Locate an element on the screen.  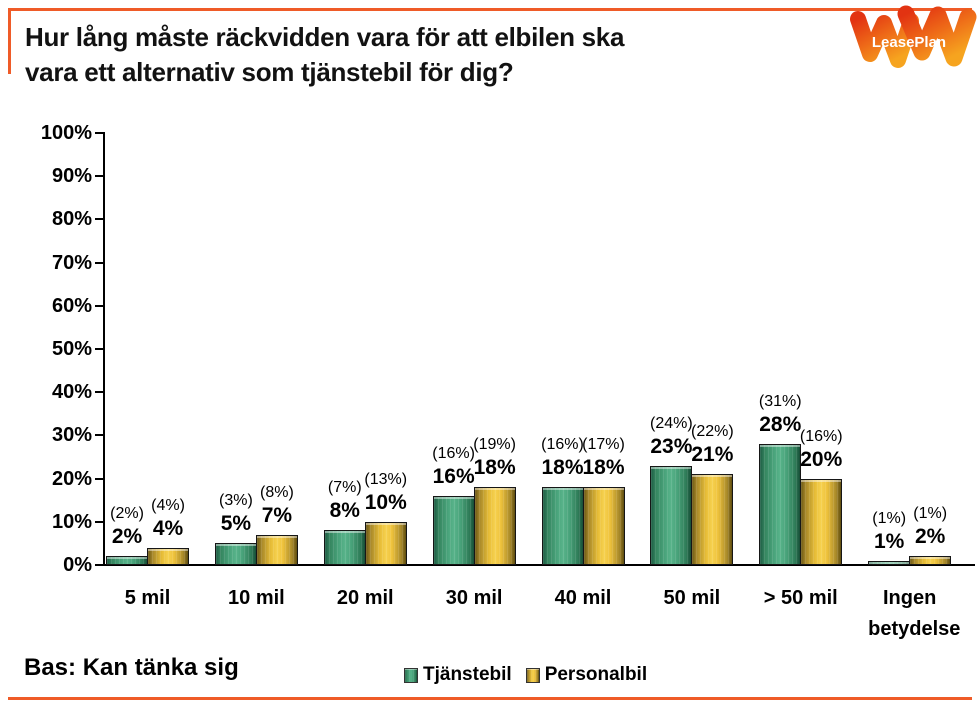
bar-column: (22%) 21% is located at coordinates (712, 494).